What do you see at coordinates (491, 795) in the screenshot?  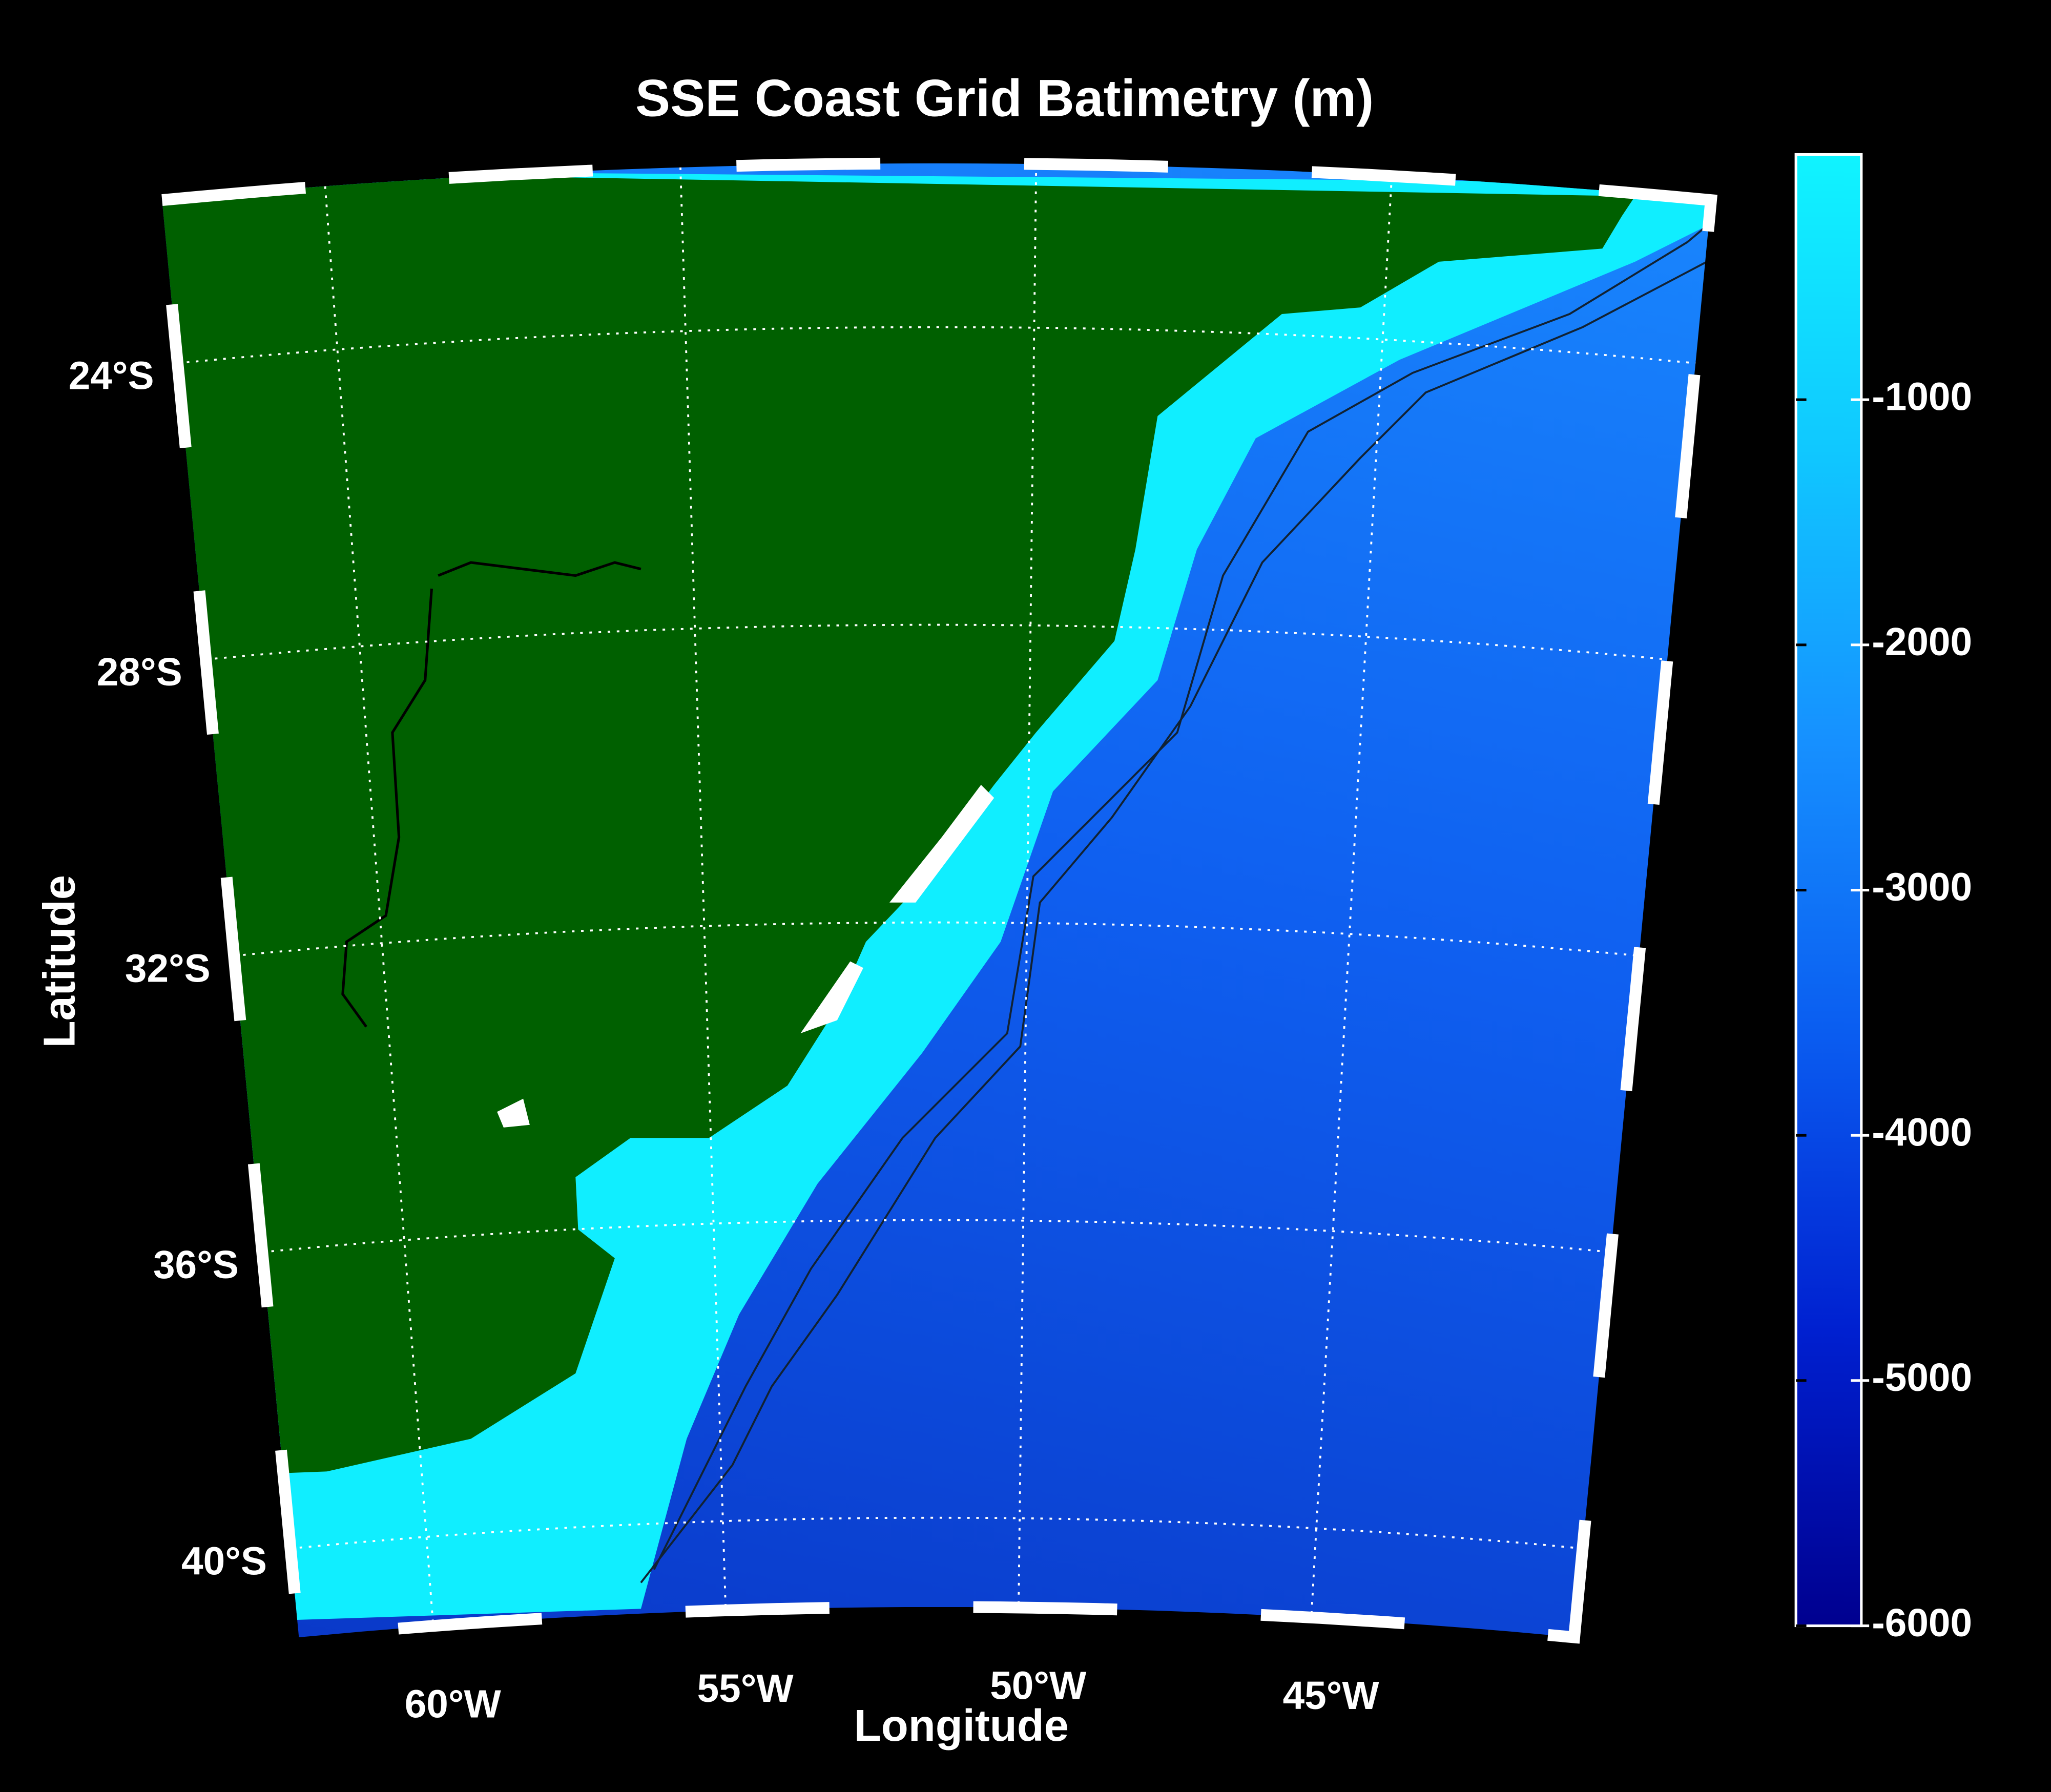 I see `river` at bounding box center [491, 795].